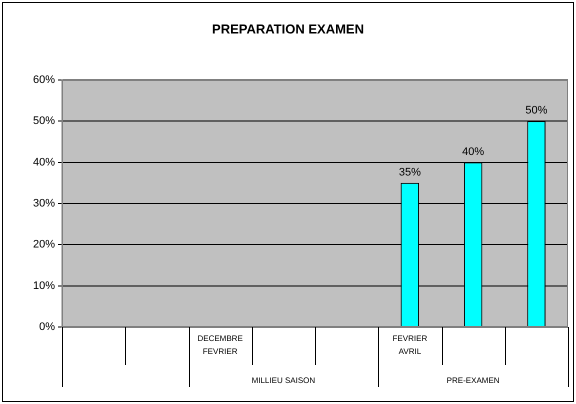  I want to click on y-tick-label: 60%, so click(44, 80).